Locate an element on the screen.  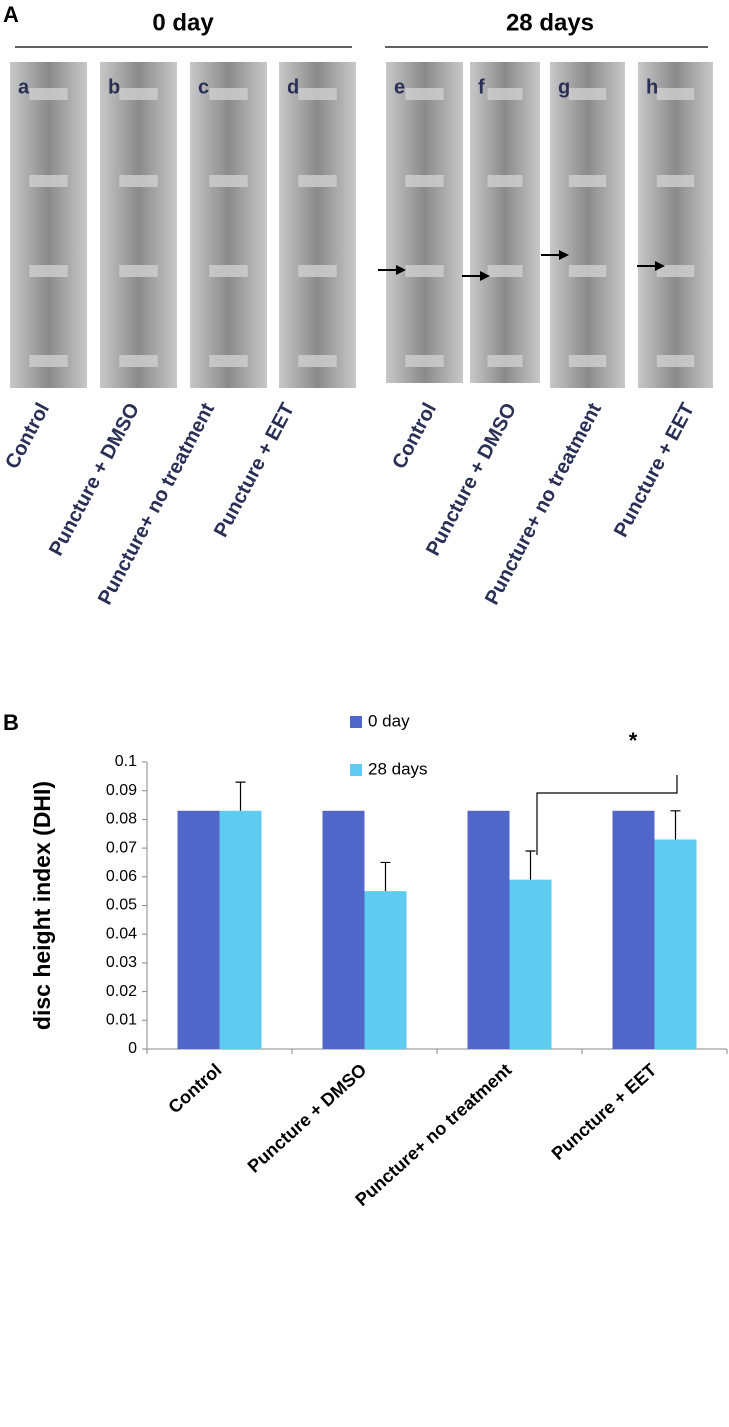
panel-label: B is located at coordinates (11, 722).